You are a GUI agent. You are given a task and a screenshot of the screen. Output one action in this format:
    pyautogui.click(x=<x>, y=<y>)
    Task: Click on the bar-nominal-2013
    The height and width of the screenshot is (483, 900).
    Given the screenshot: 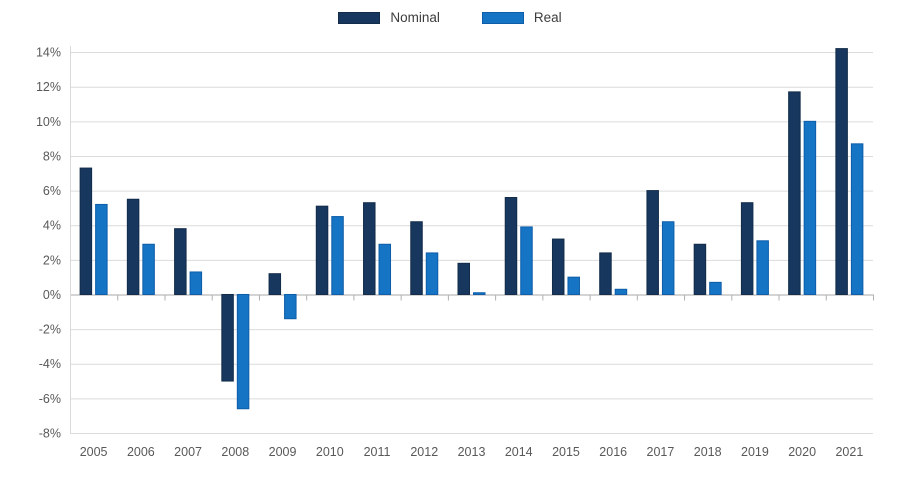 What is the action you would take?
    pyautogui.click(x=463, y=278)
    